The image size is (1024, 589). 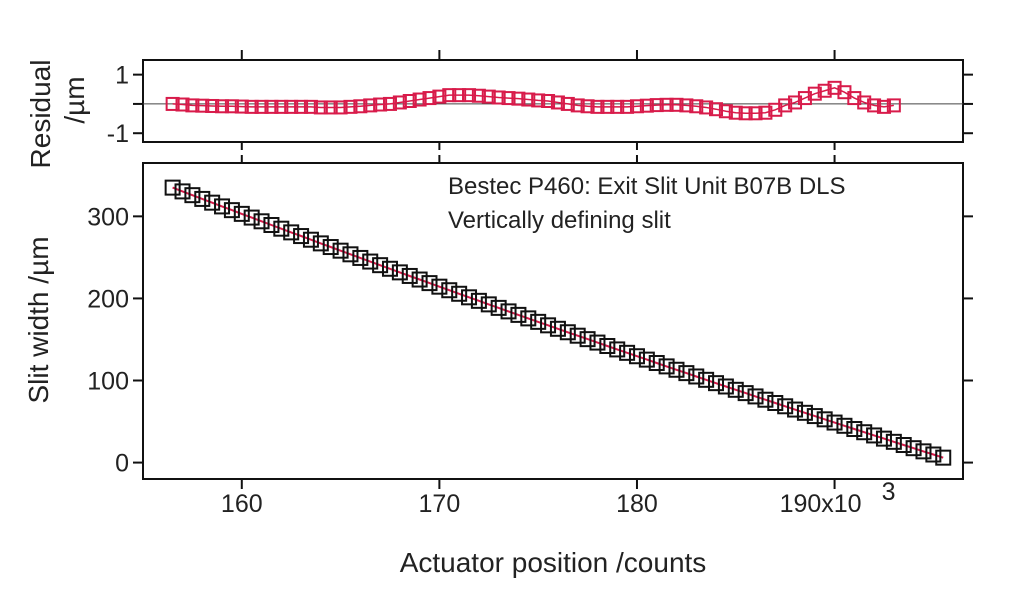 I want to click on residual-ytick-label: -1, so click(x=118, y=134).